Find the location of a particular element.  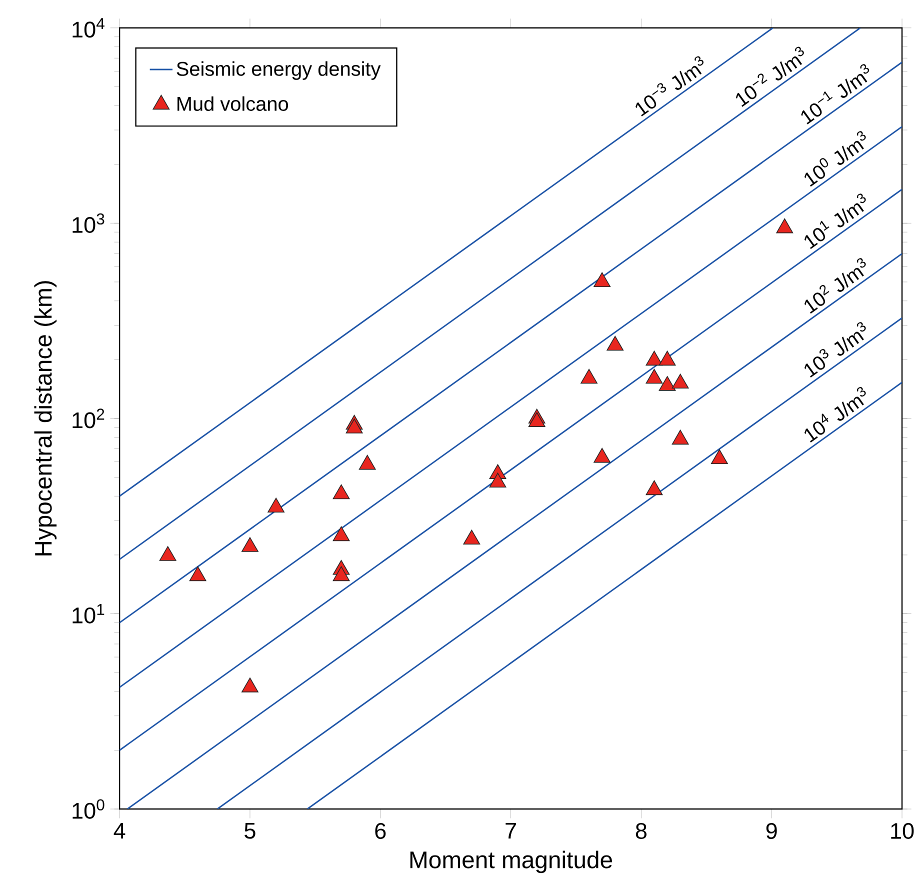

annotation: 10$^{0}$ J/m$^{3}$ is located at coordinates (835, 159).